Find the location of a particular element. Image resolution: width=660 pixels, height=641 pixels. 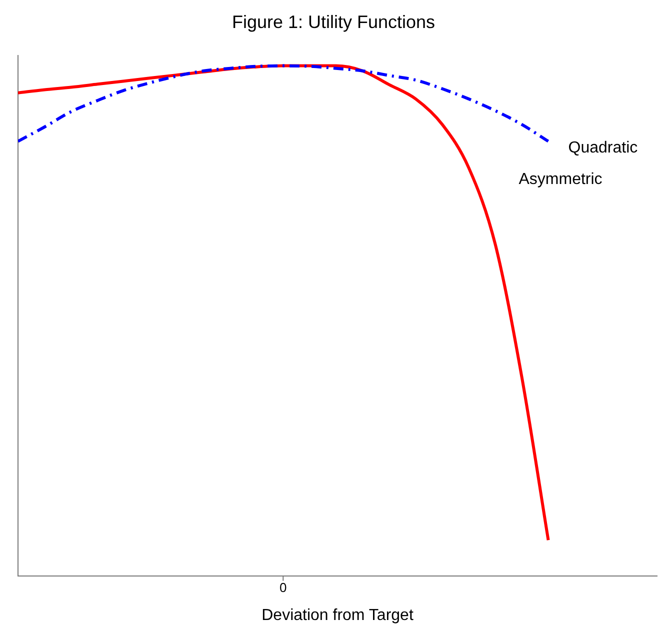

x-axis-title: Deviation from Target is located at coordinates (338, 615).